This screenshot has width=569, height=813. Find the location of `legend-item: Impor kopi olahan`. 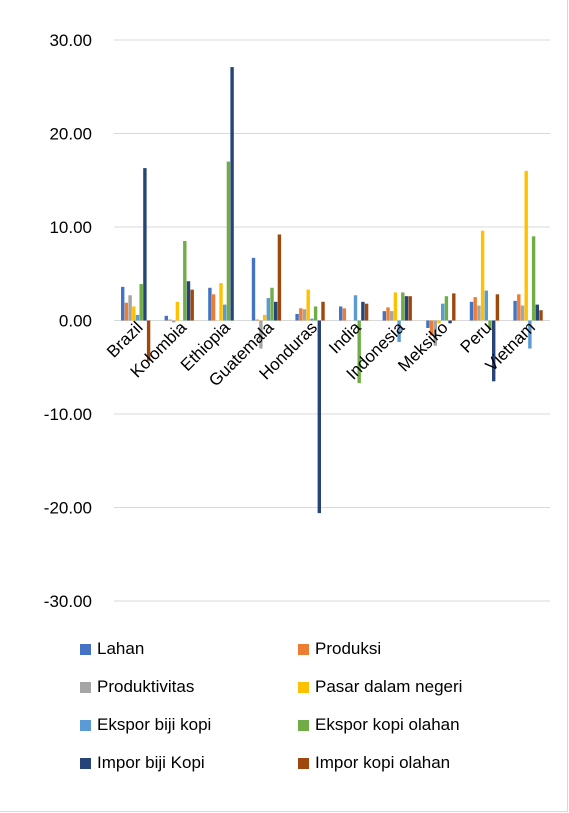

legend-item: Impor kopi olahan is located at coordinates (418, 763).